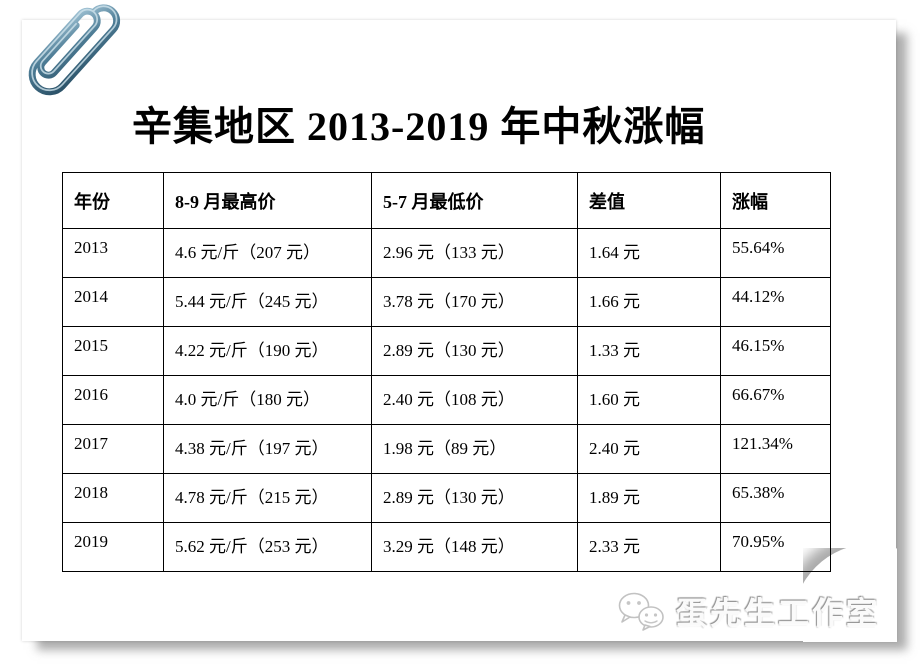 The height and width of the screenshot is (664, 920). I want to click on cell-low-price: 3.78 元（170 元）, so click(474, 302).